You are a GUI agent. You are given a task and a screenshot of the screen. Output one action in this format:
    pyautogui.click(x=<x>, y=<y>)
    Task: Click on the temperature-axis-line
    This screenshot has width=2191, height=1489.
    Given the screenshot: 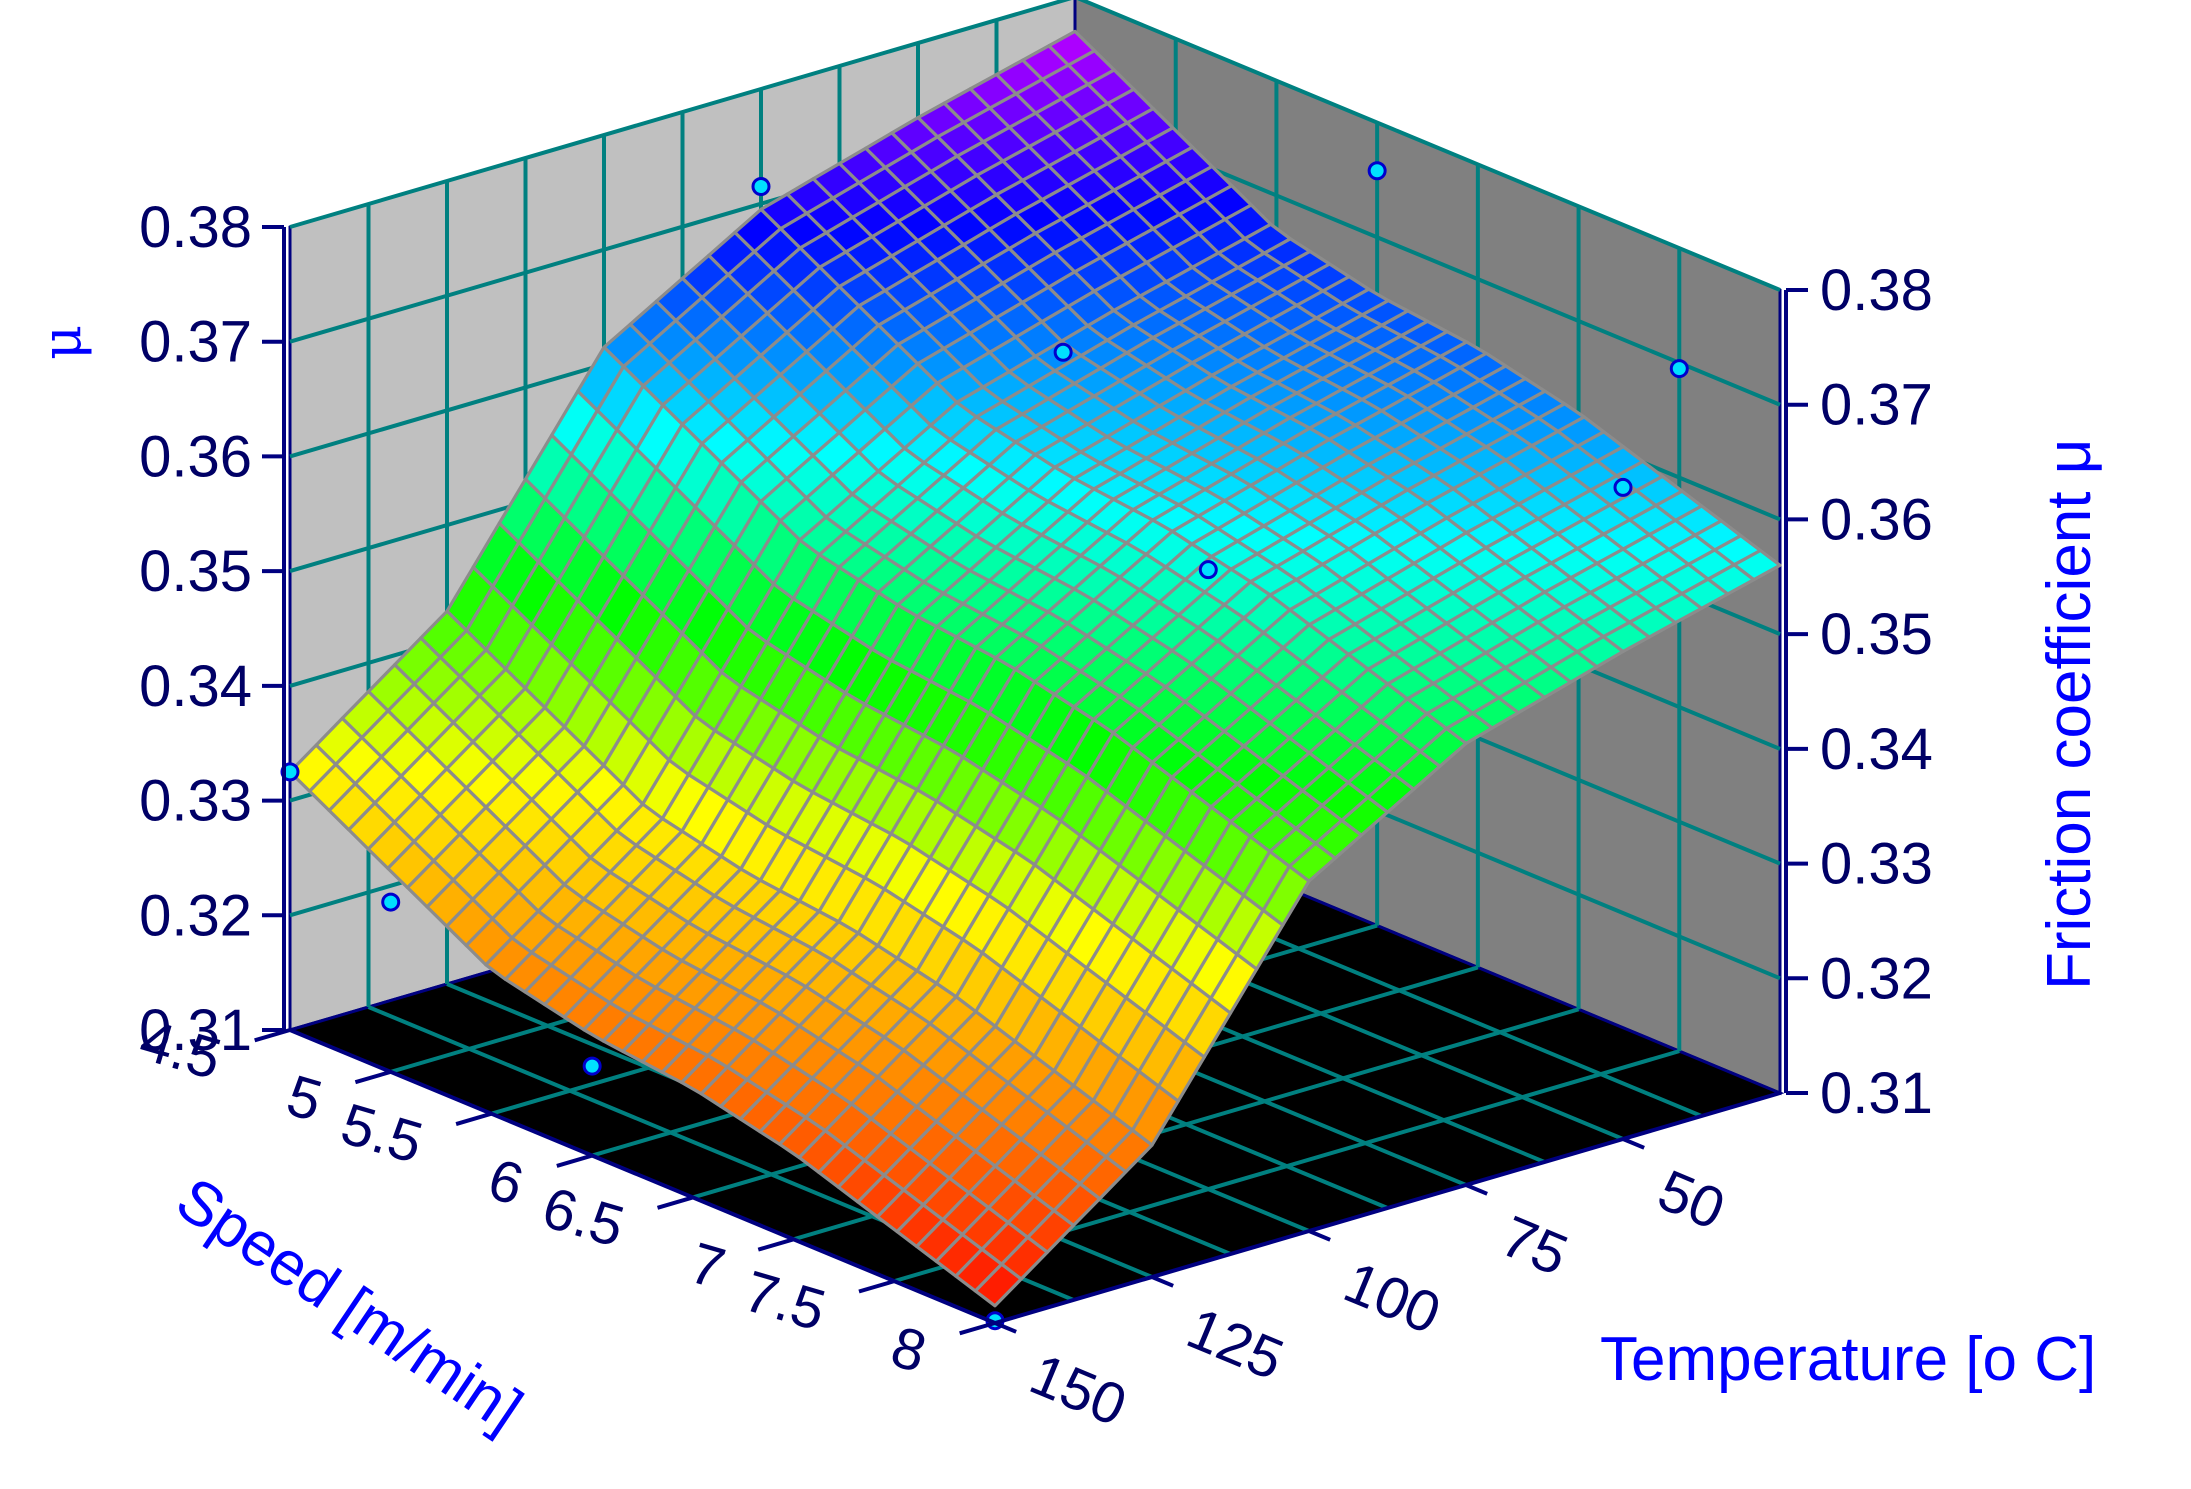 What is the action you would take?
    pyautogui.click(x=1387, y=1208)
    